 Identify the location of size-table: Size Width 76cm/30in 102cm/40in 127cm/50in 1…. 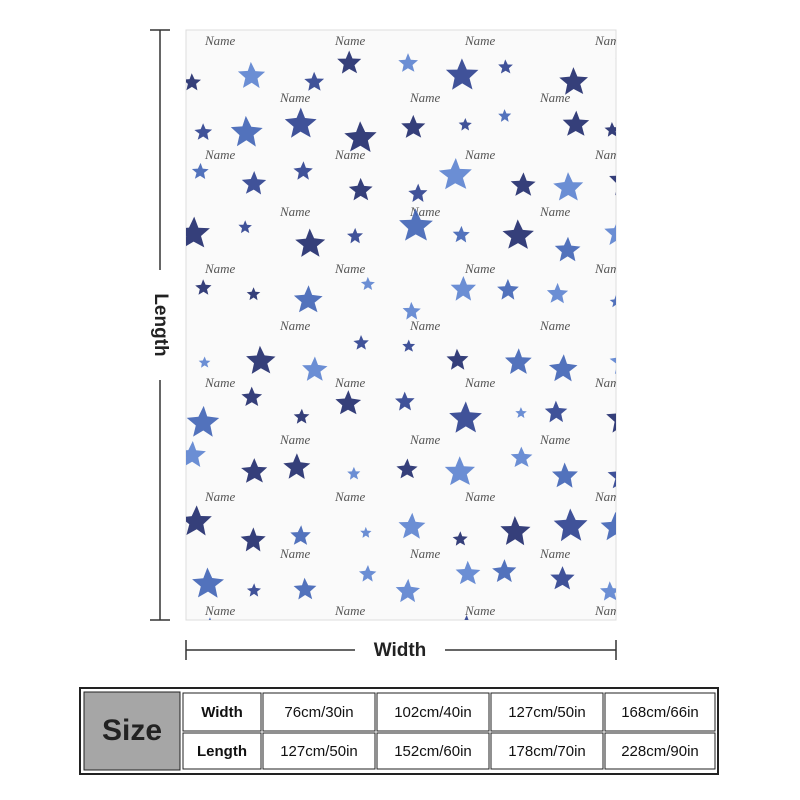
(399, 731).